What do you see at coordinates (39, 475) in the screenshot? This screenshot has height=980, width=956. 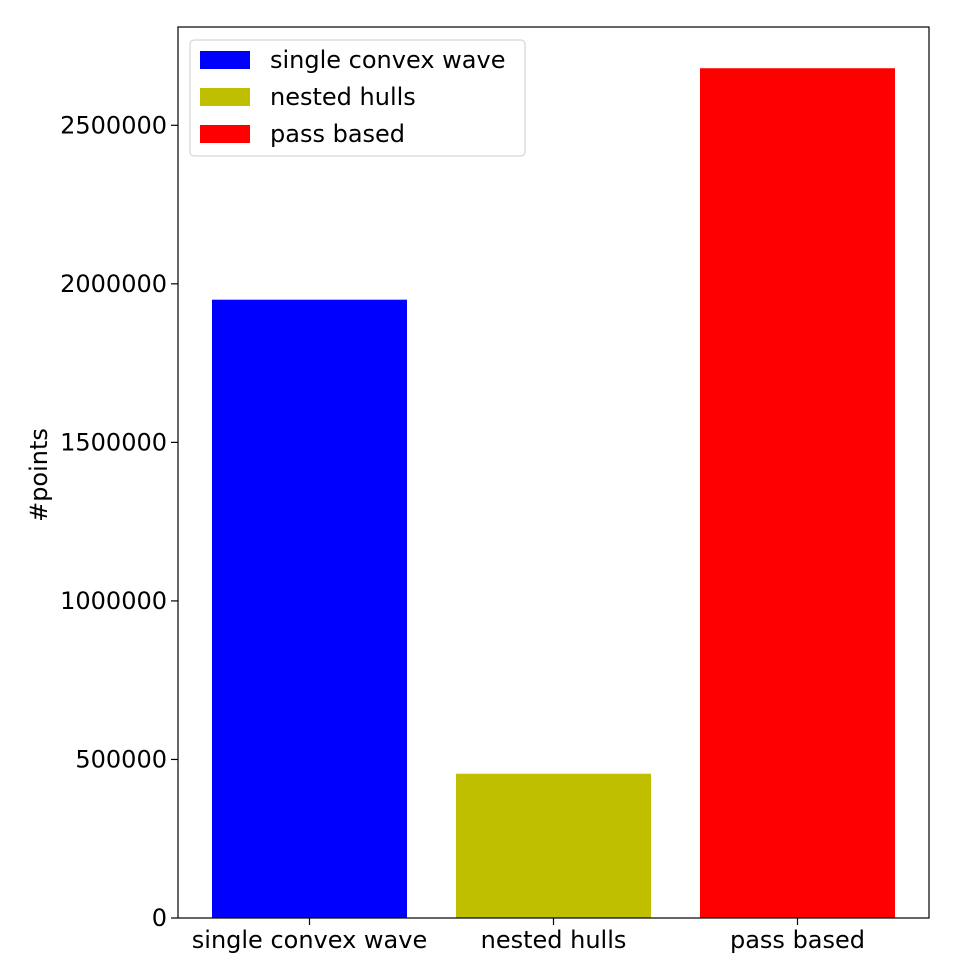 I see `y-axis-title: #points` at bounding box center [39, 475].